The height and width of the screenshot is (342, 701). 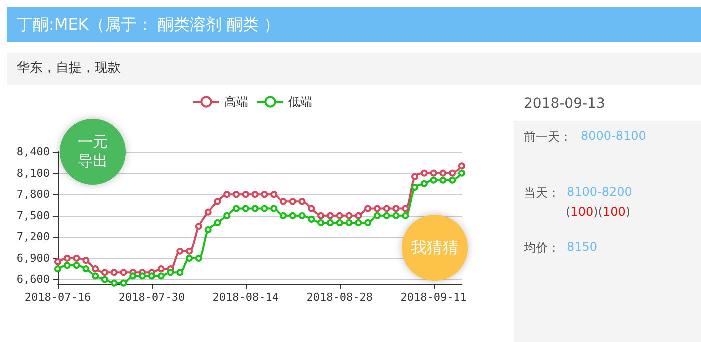 What do you see at coordinates (598, 212) in the screenshot?
I see `text: (100)(100)` at bounding box center [598, 212].